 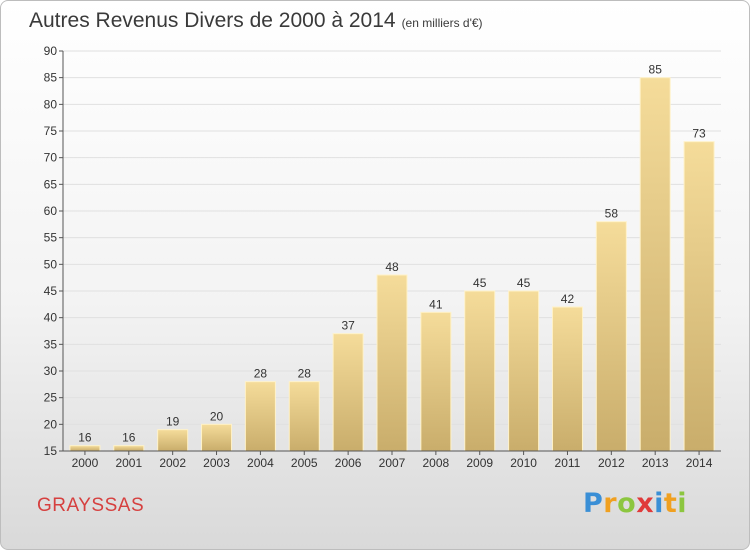 What do you see at coordinates (442, 23) in the screenshot?
I see `chart-subtitle: (en milliers d'€)` at bounding box center [442, 23].